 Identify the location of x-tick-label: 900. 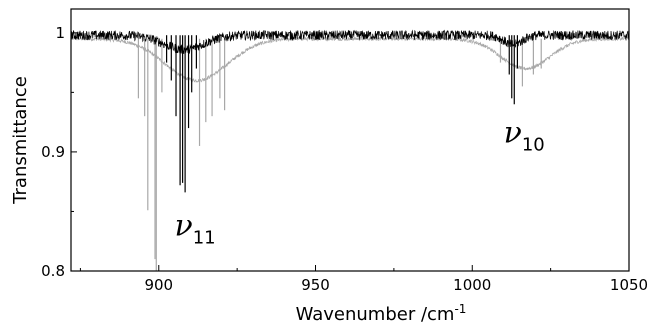
(158, 285).